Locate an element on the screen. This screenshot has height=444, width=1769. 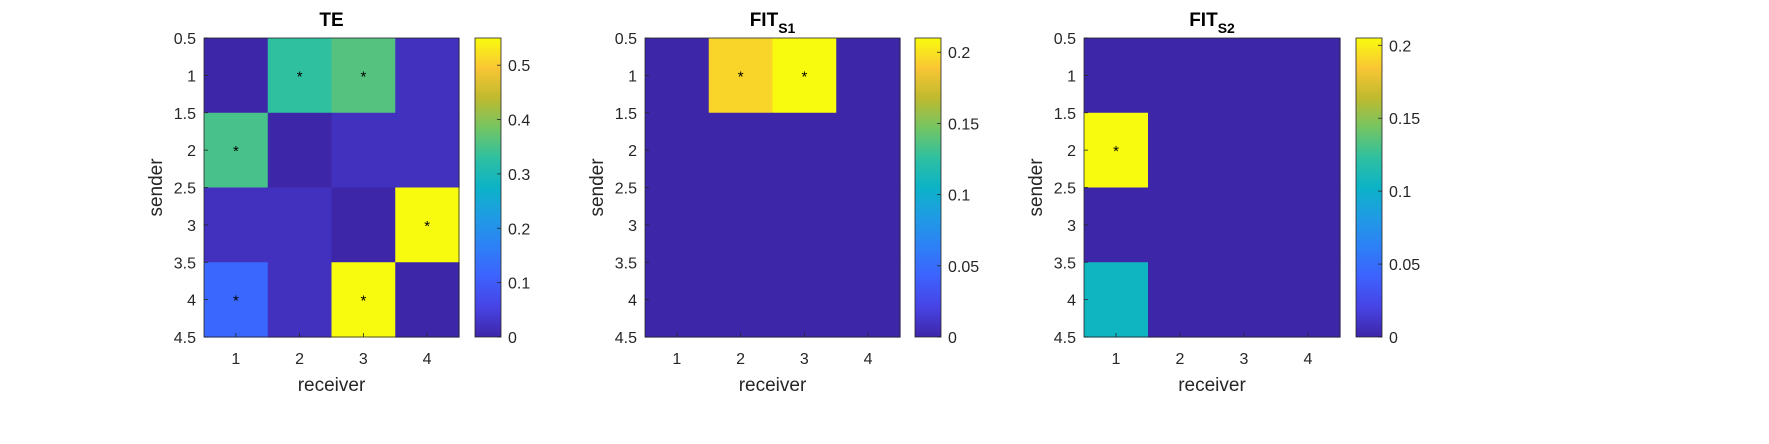
colorbar-tick-label-4: 0.3 is located at coordinates (519, 175).